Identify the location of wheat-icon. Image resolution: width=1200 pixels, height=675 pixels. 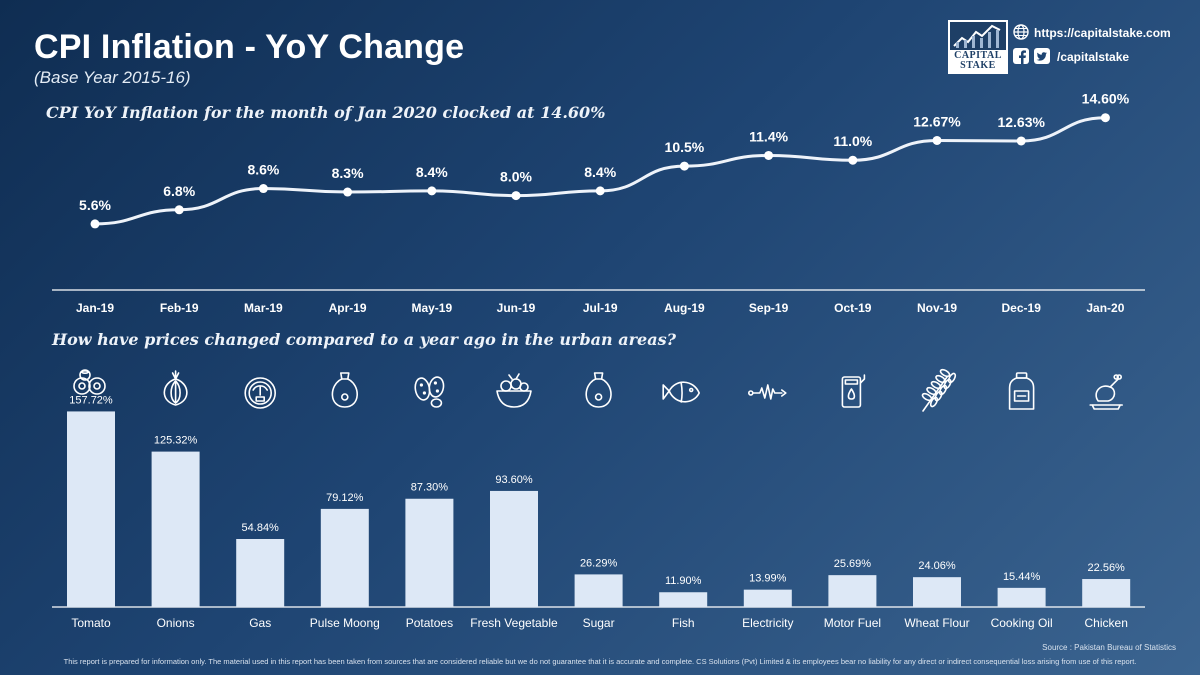
(939, 390).